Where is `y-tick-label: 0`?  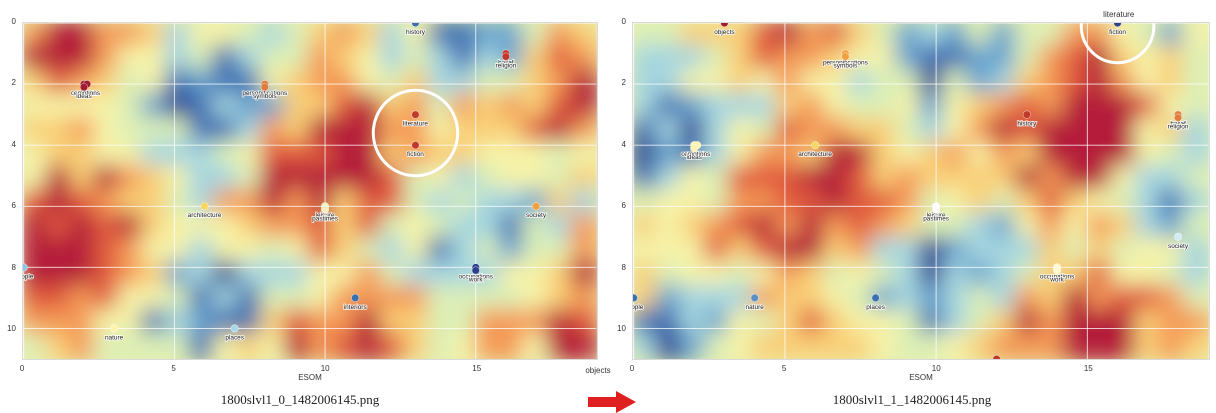
y-tick-label: 0 is located at coordinates (623, 21).